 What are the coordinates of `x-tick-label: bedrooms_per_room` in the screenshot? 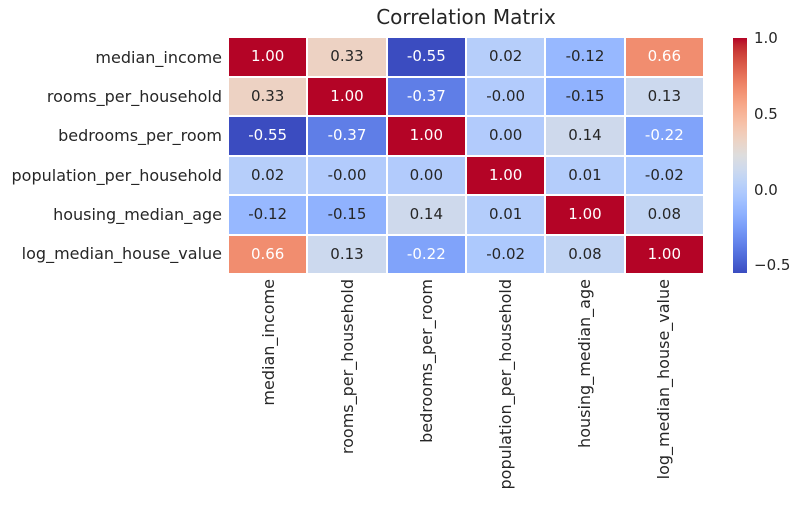 It's located at (426, 361).